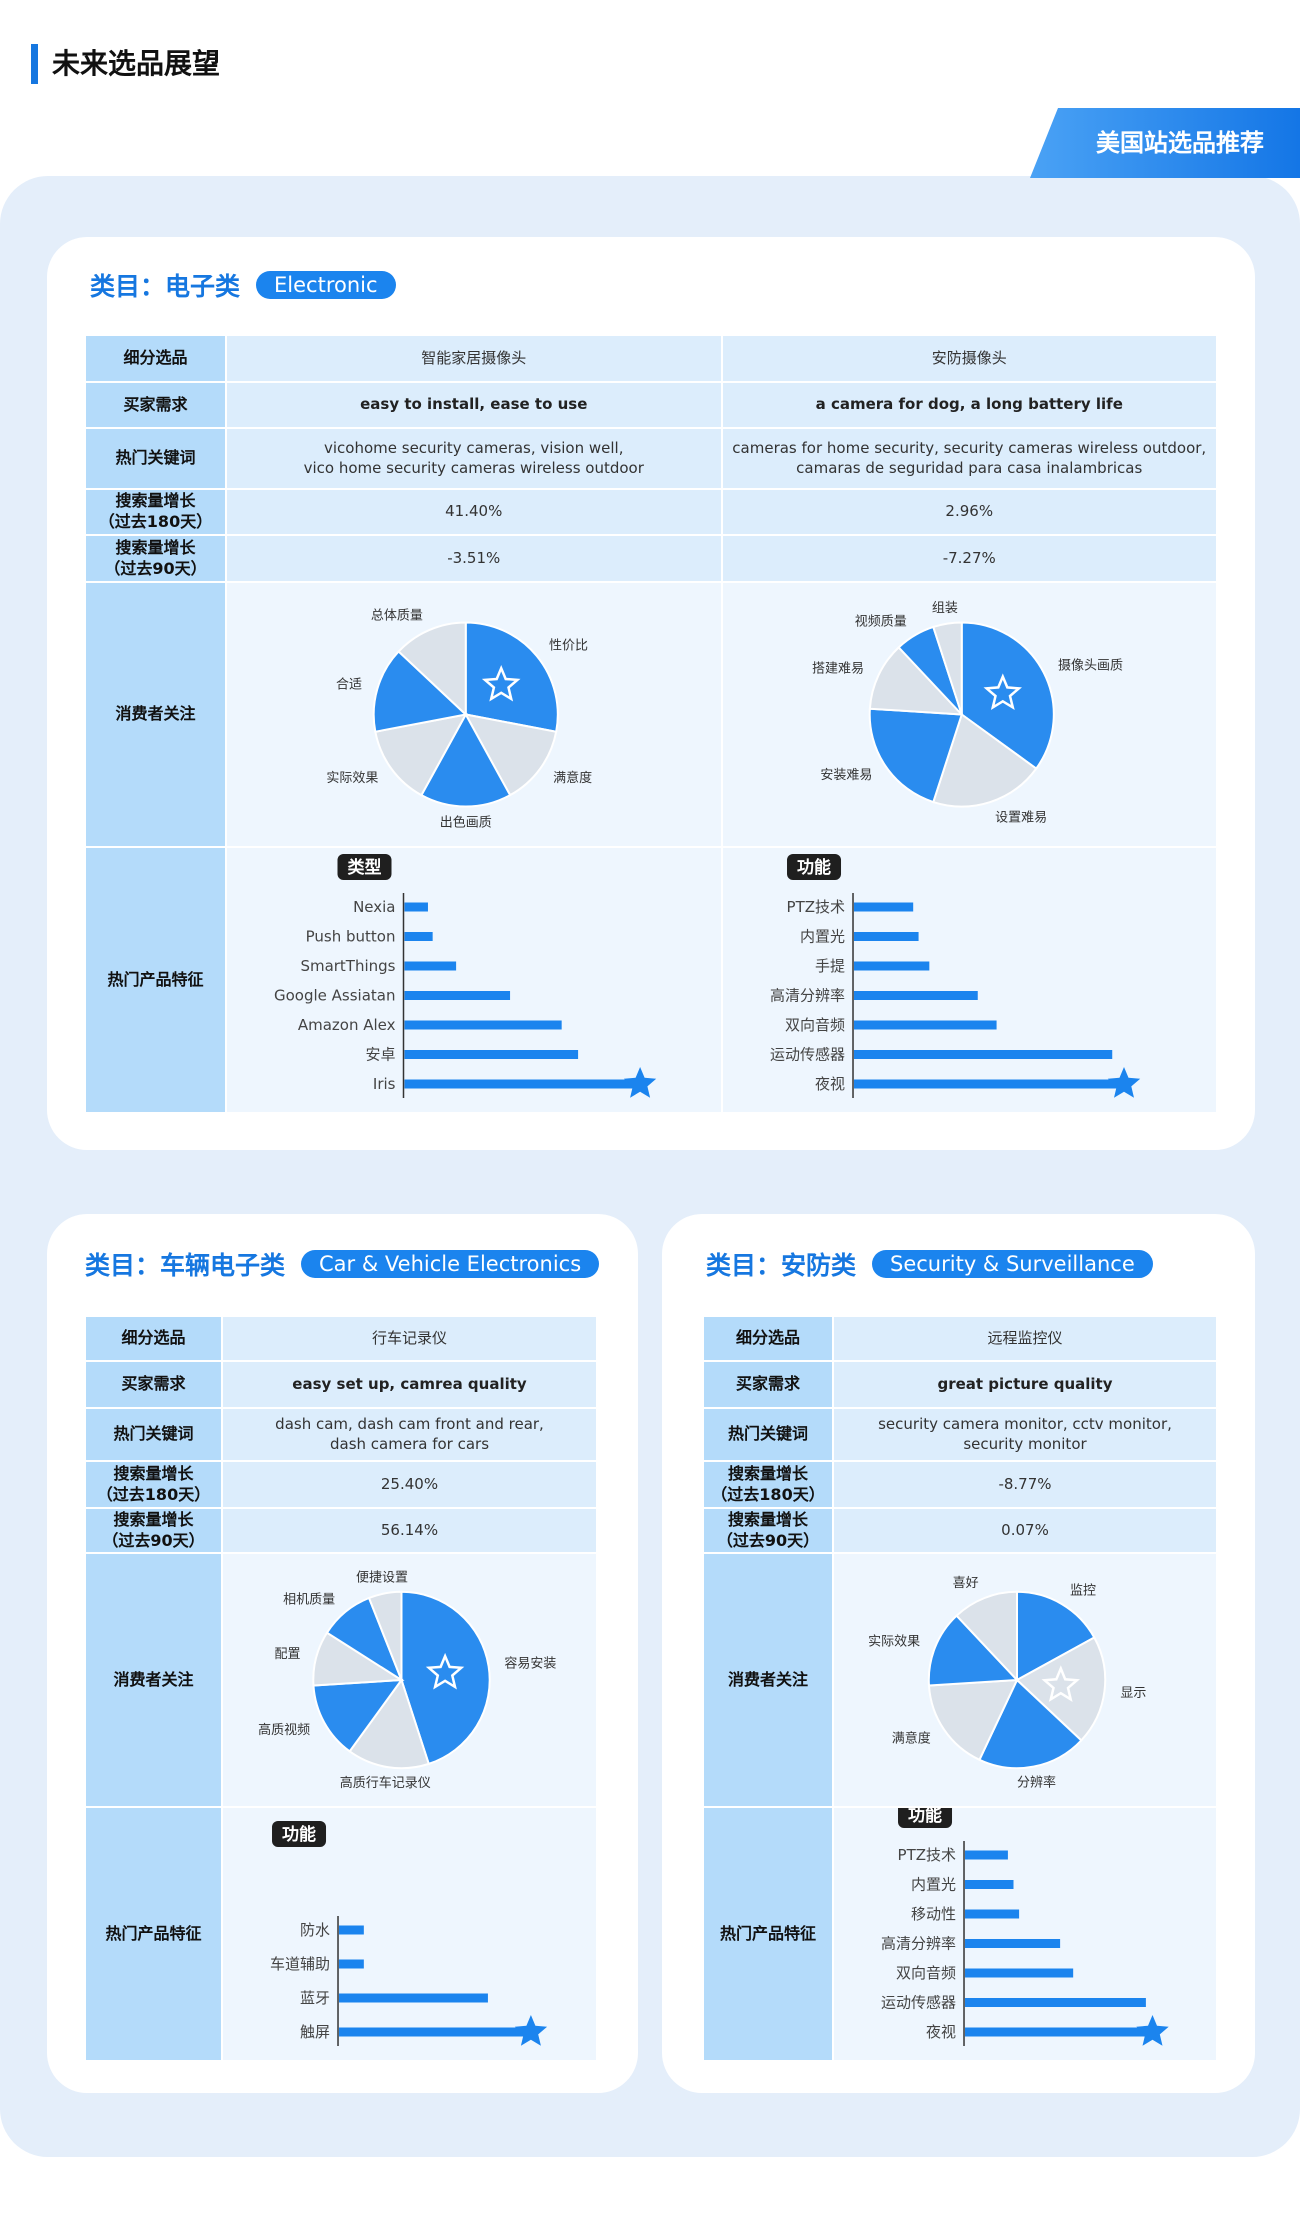  Describe the element at coordinates (1021, 817) in the screenshot. I see `slice-label: 设置难易` at that location.